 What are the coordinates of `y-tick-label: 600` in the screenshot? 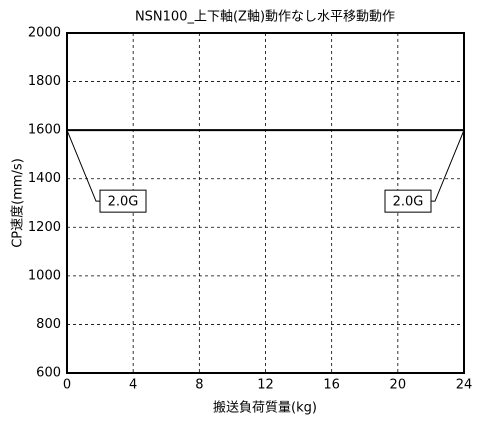 It's located at (48, 373).